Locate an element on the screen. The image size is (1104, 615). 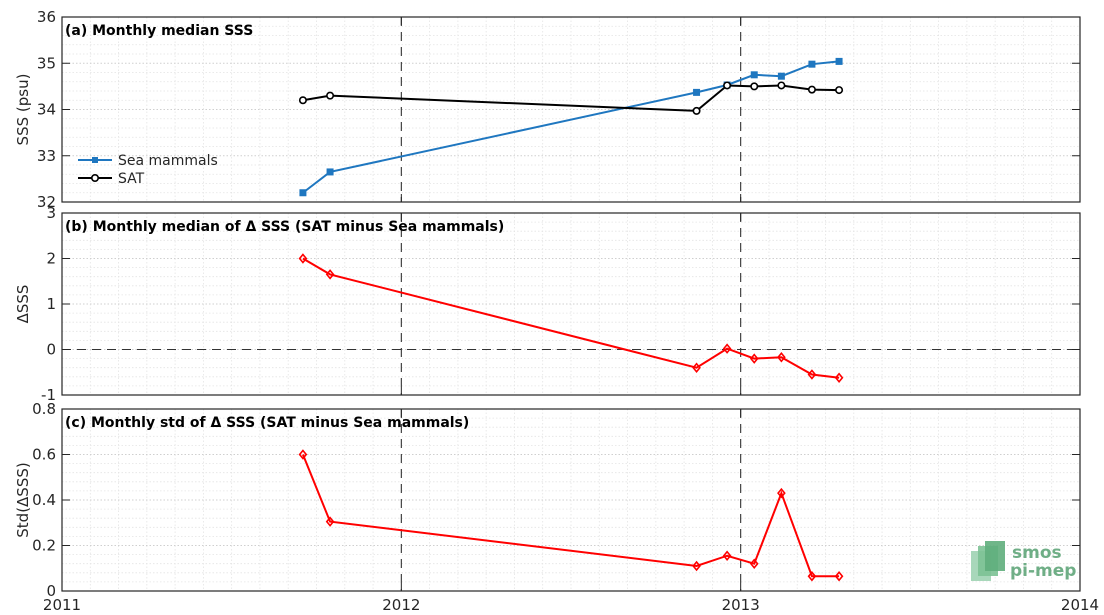
y-tick-label: 36 is located at coordinates (46, 17).